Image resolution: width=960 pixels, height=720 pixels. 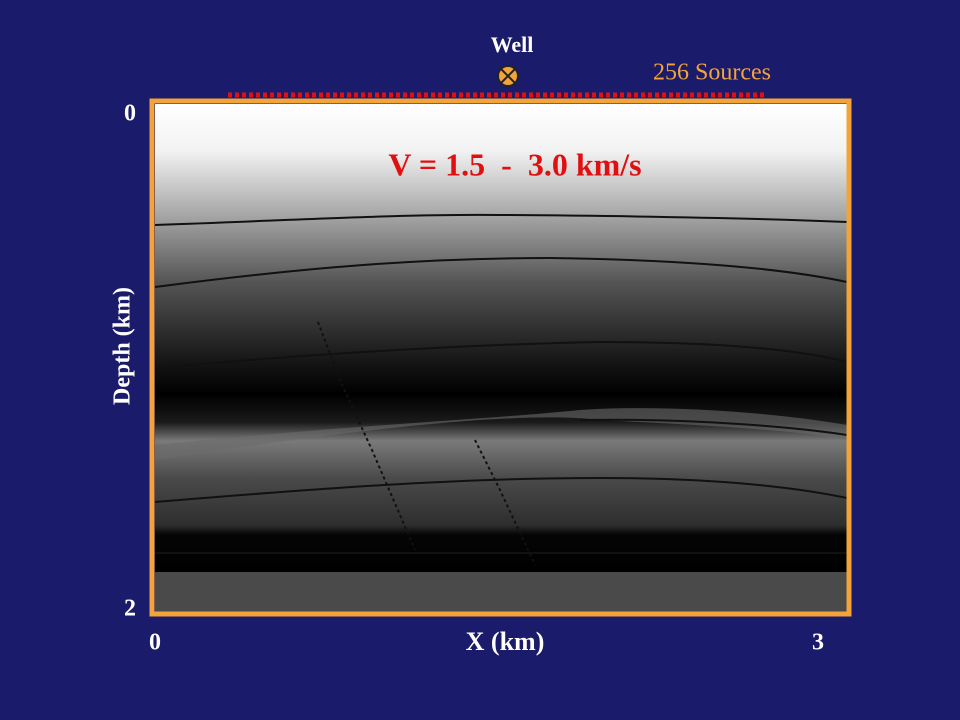 What do you see at coordinates (508, 76) in the screenshot?
I see `well-symbol` at bounding box center [508, 76].